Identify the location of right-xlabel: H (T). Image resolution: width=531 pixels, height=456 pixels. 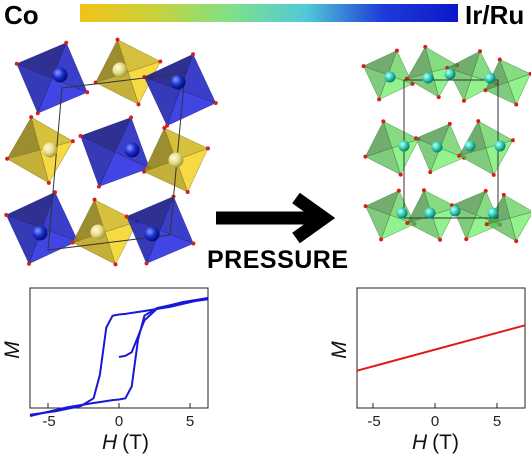
(435, 442).